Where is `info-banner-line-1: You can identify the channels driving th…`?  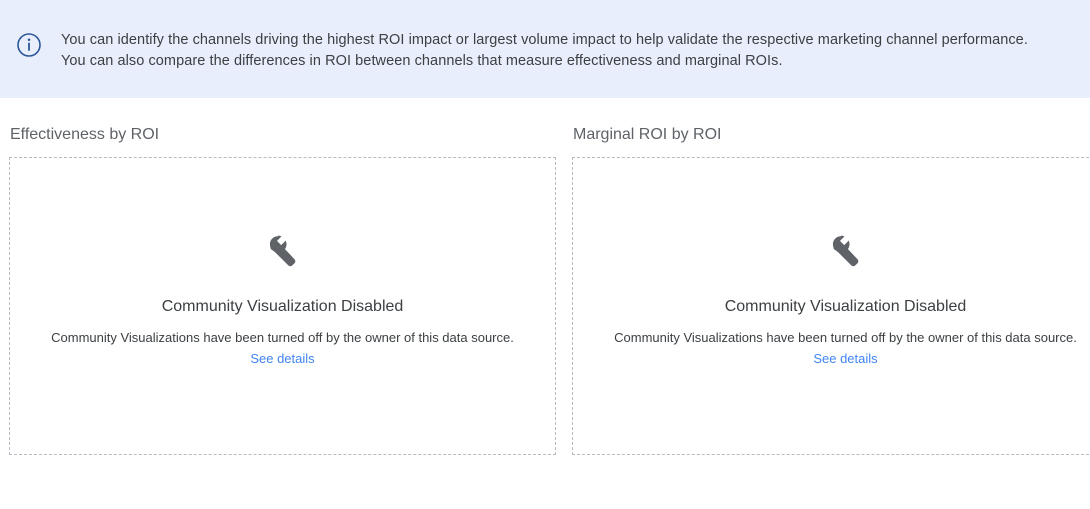
info-banner-line-1: You can identify the channels driving th… is located at coordinates (499, 40).